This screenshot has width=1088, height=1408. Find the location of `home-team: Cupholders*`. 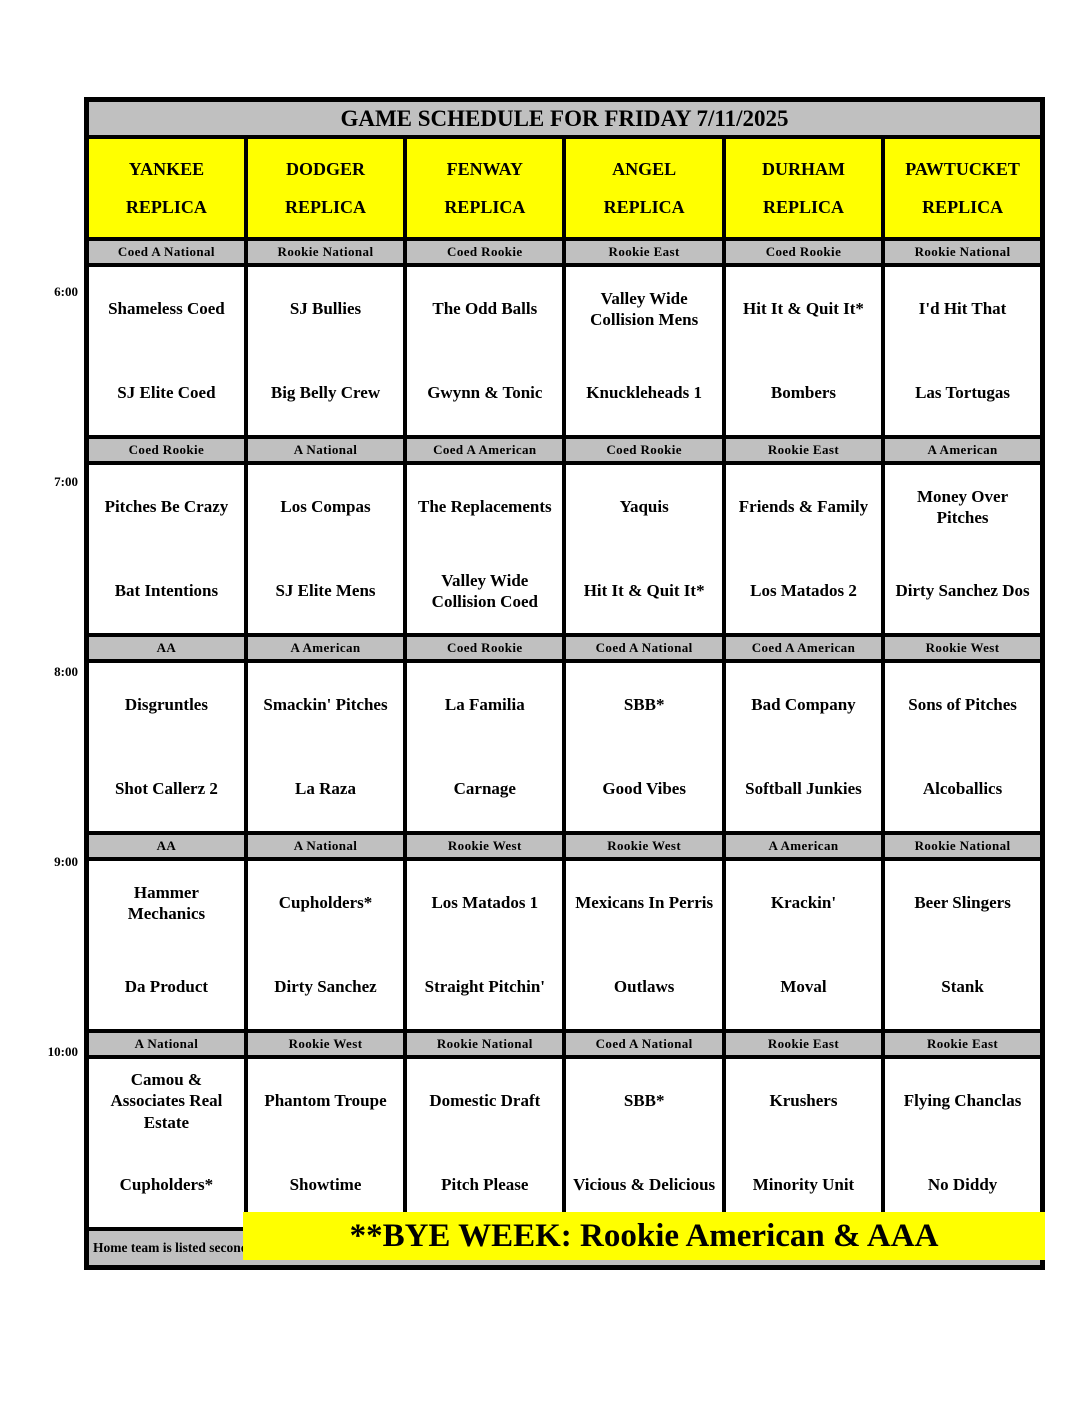

home-team: Cupholders* is located at coordinates (166, 1185).